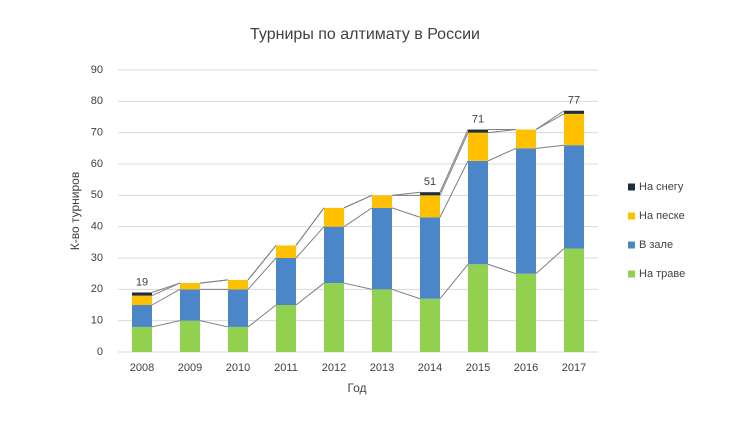 The height and width of the screenshot is (430, 730). What do you see at coordinates (238, 368) in the screenshot?
I see `x-tick-label: 2010` at bounding box center [238, 368].